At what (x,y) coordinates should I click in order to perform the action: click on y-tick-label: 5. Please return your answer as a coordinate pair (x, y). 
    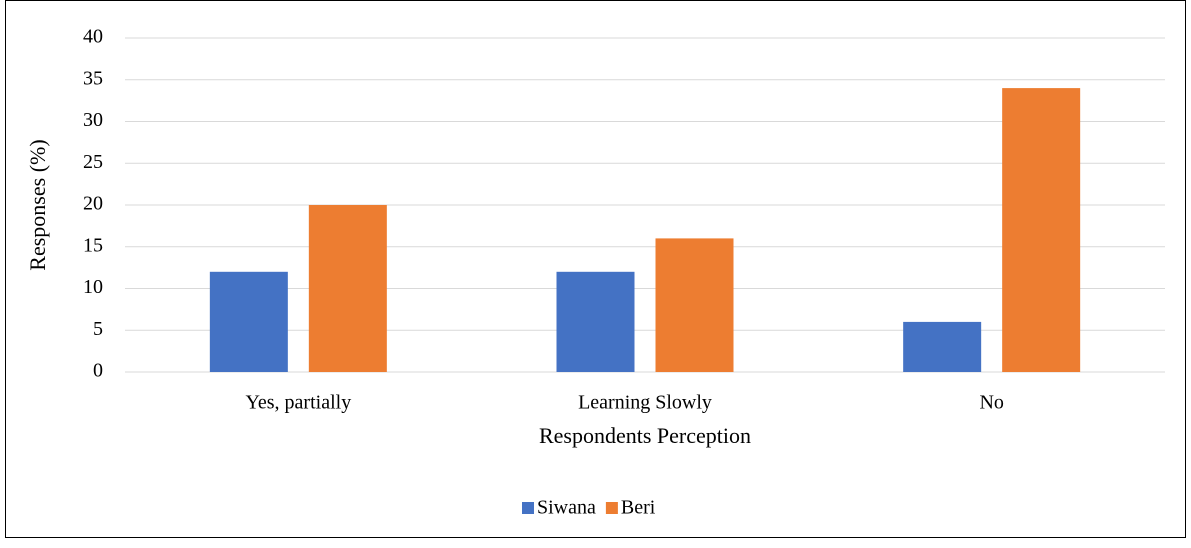
    Looking at the image, I should click on (98, 329).